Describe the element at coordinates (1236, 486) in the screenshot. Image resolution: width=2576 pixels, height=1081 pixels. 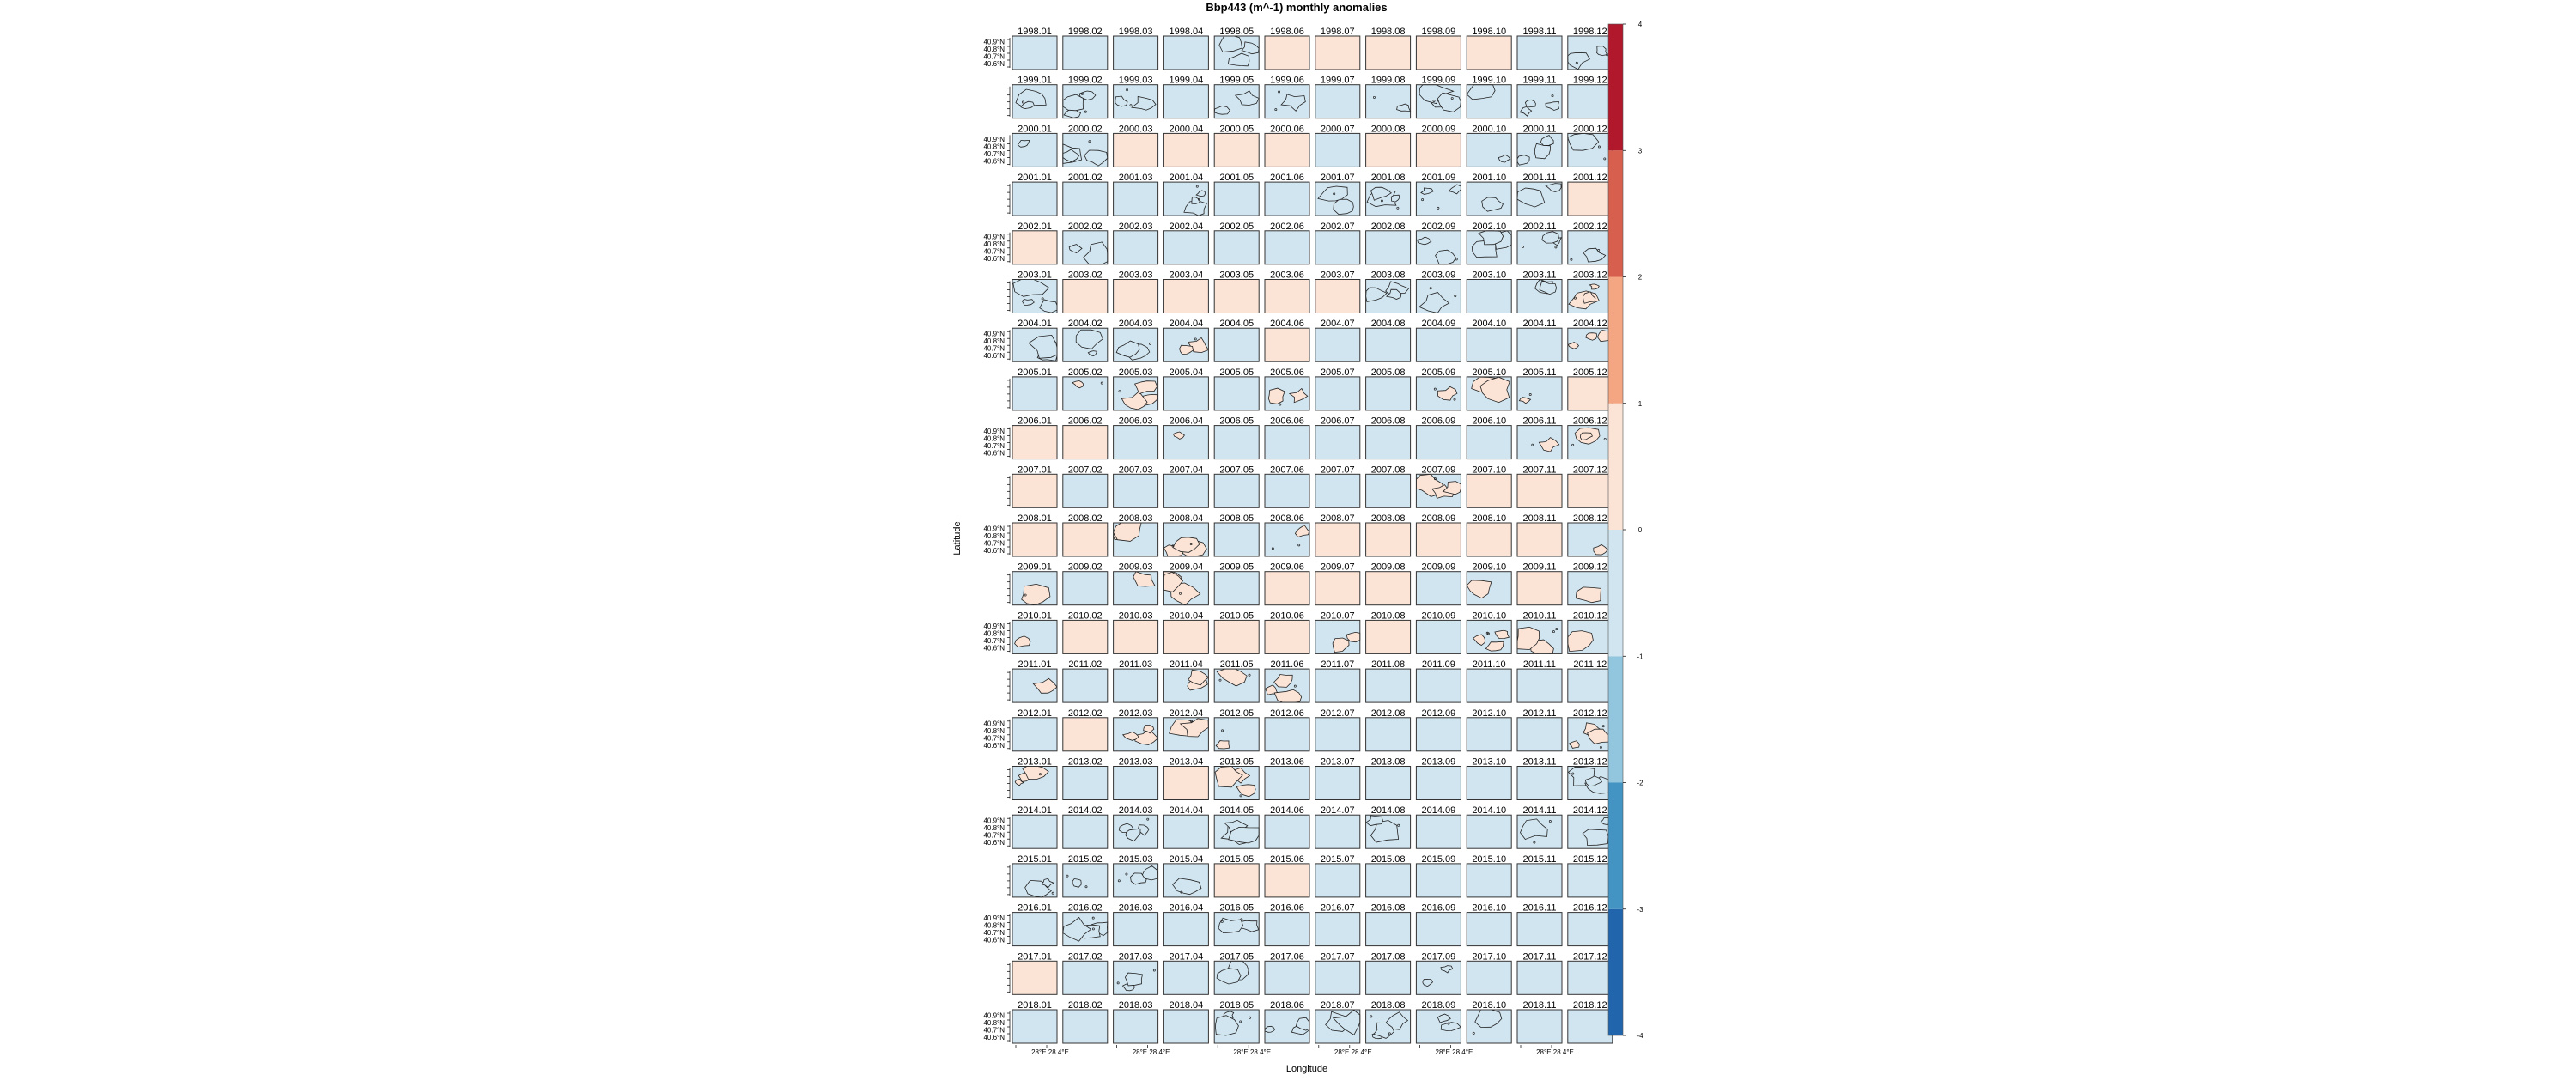
I see `anomaly-panel: 2007.05` at that location.